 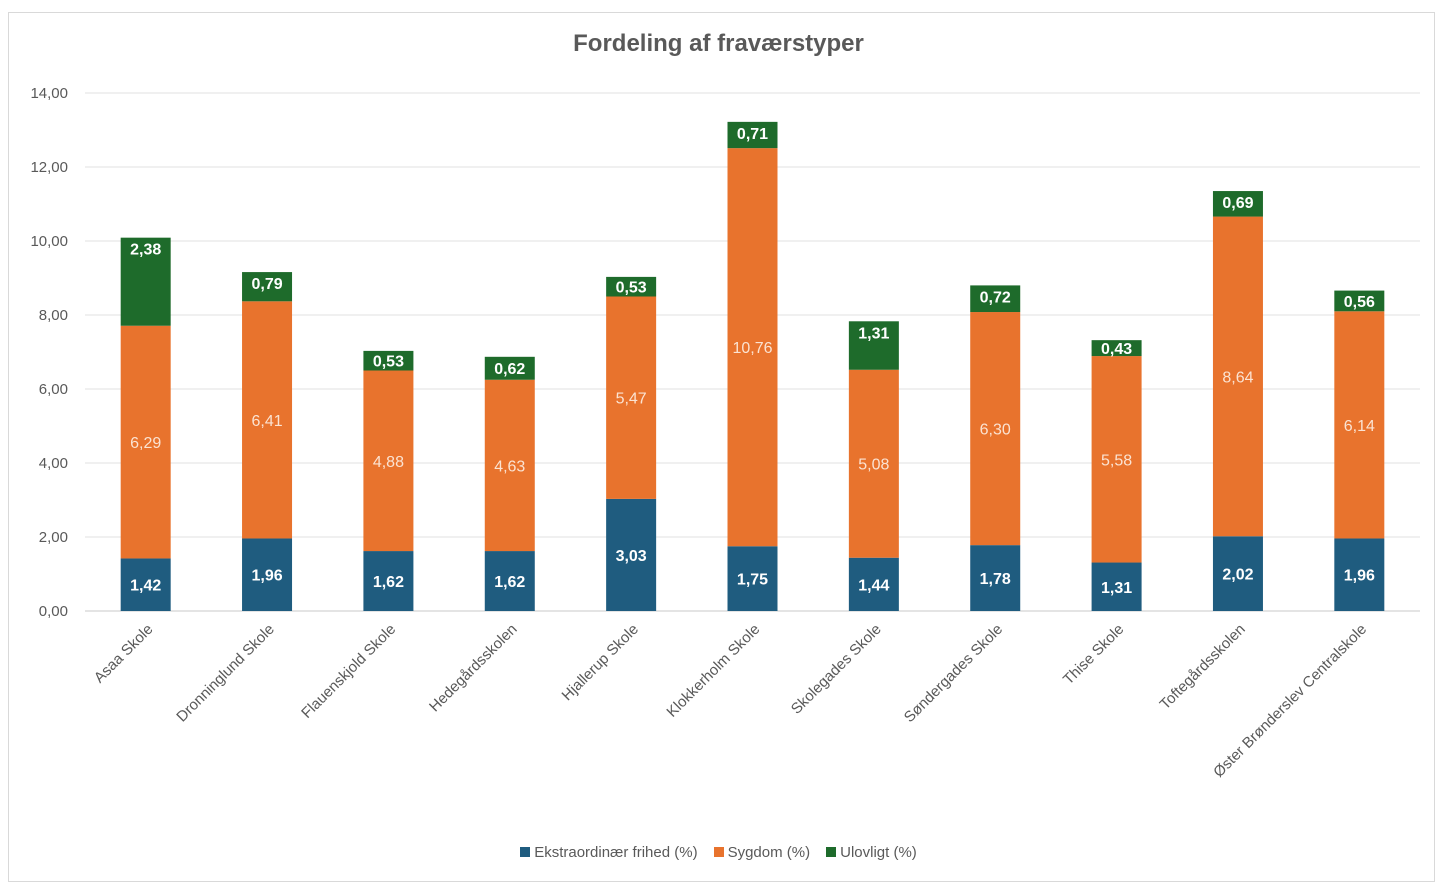 I want to click on data-label: 0,56, so click(x=1359, y=302).